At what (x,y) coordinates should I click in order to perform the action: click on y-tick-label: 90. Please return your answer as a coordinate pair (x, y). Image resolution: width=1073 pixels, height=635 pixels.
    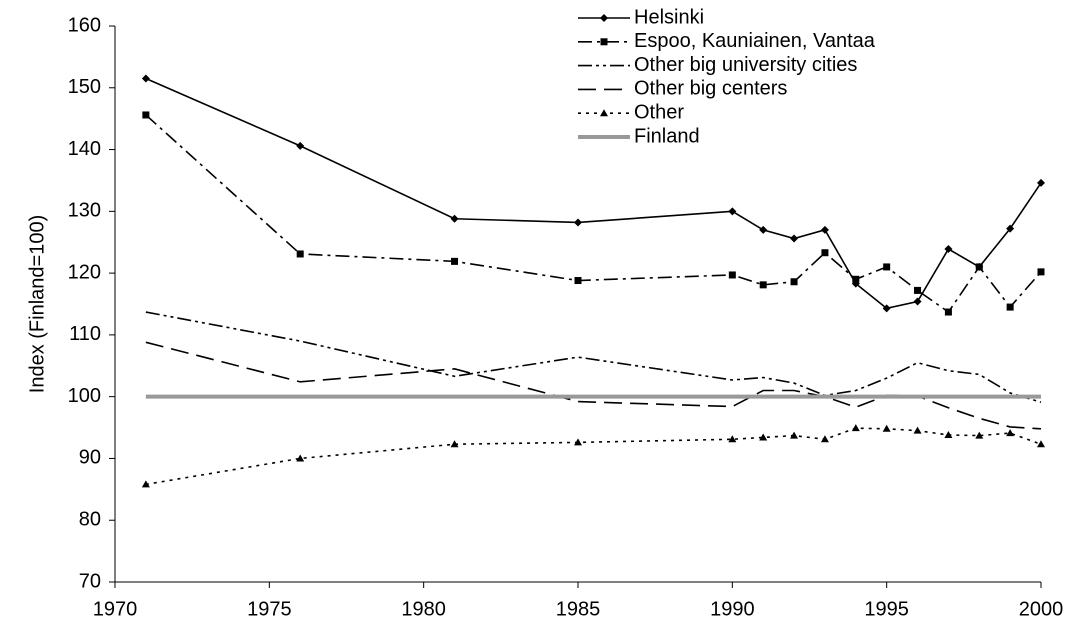
    Looking at the image, I should click on (90, 458).